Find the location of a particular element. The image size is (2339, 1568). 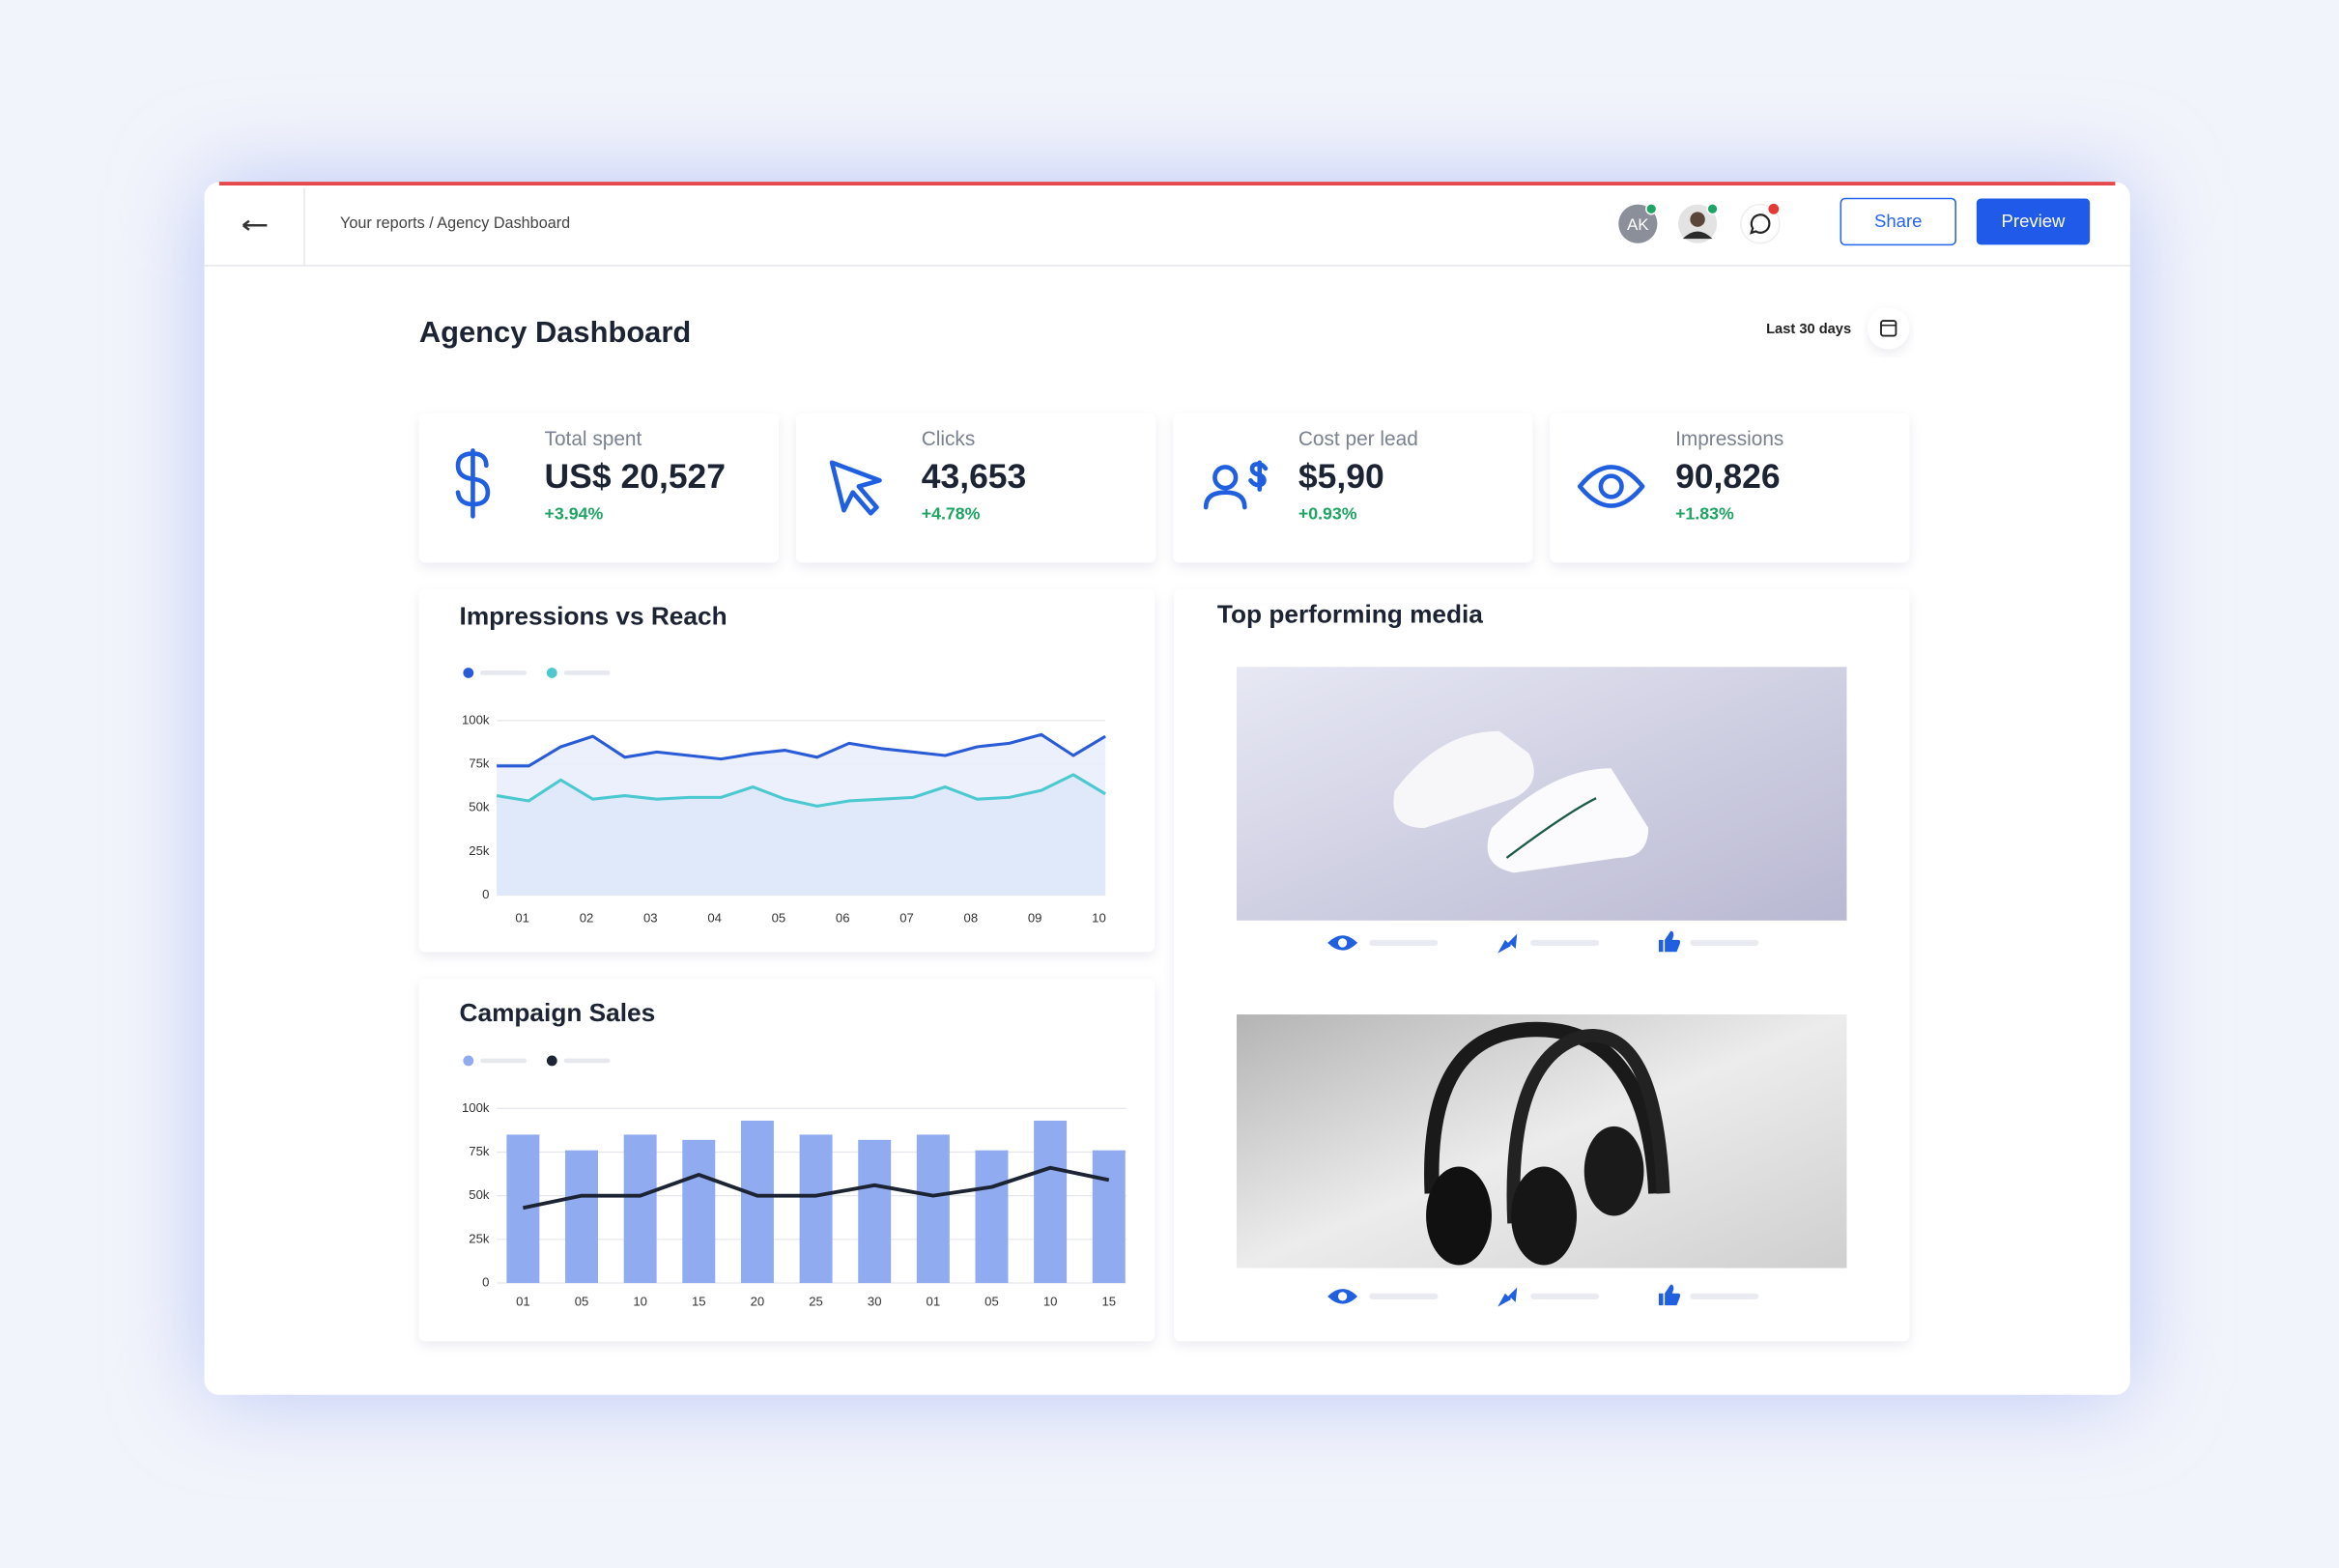

preview-label: Preview is located at coordinates (2034, 221).